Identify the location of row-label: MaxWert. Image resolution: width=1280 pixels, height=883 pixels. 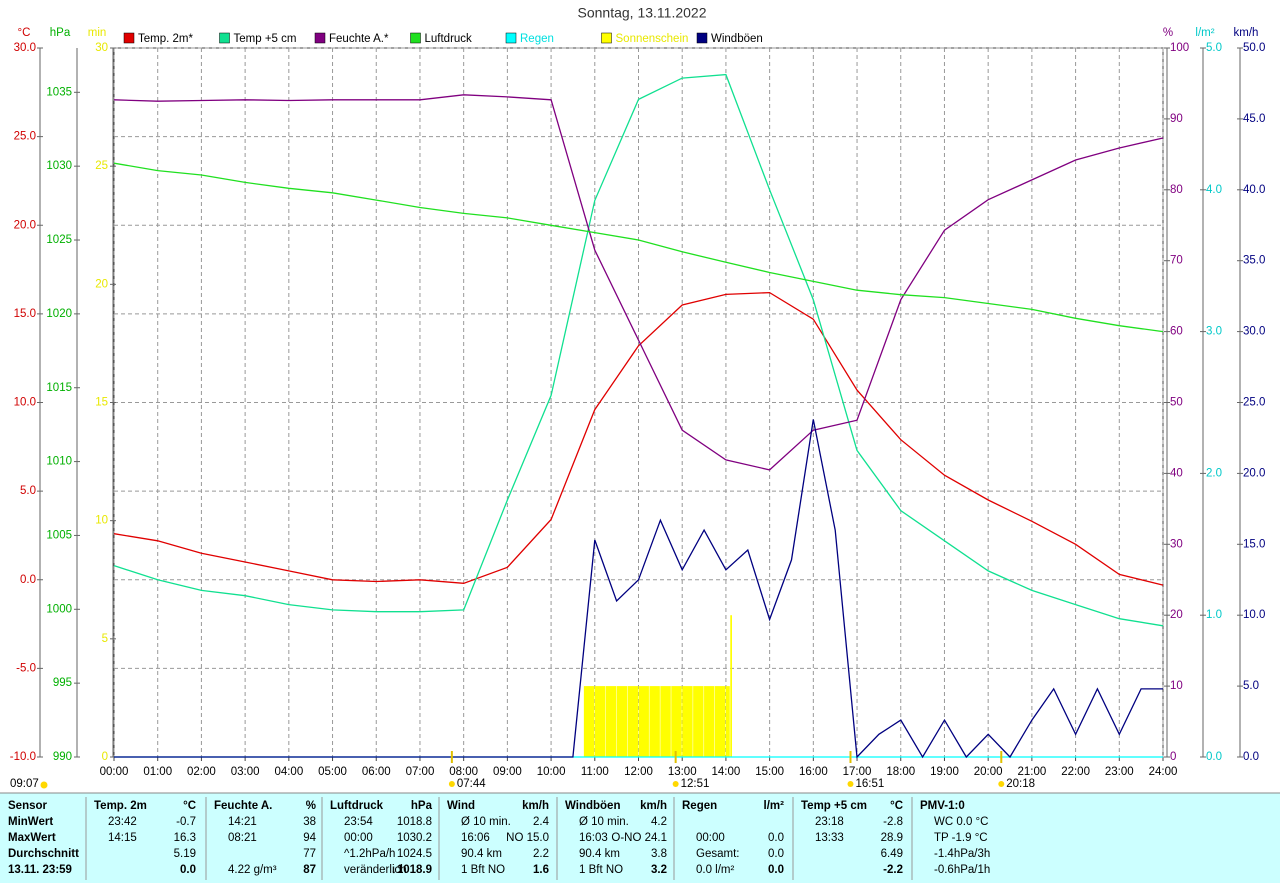
(32, 838).